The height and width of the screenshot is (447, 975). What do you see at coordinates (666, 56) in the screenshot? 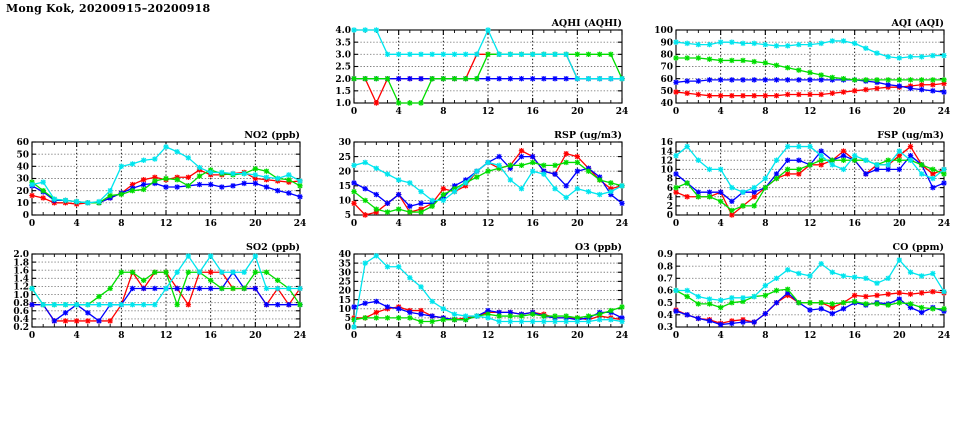
I see `svg-text: 80` at bounding box center [666, 56].